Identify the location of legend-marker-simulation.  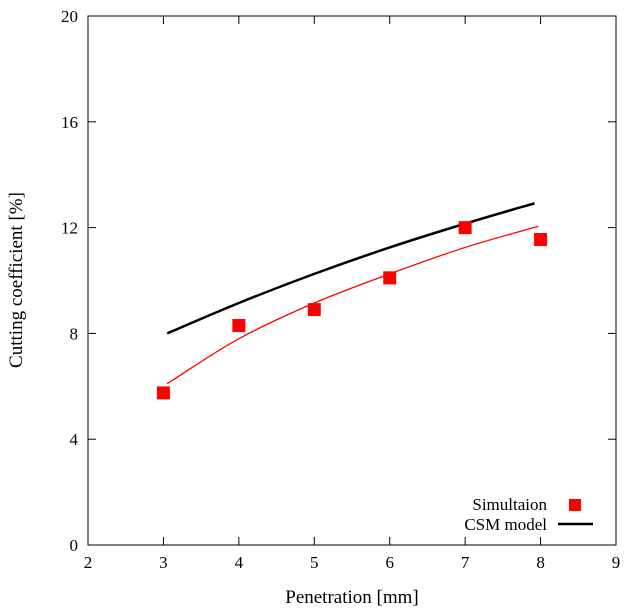
(575, 505).